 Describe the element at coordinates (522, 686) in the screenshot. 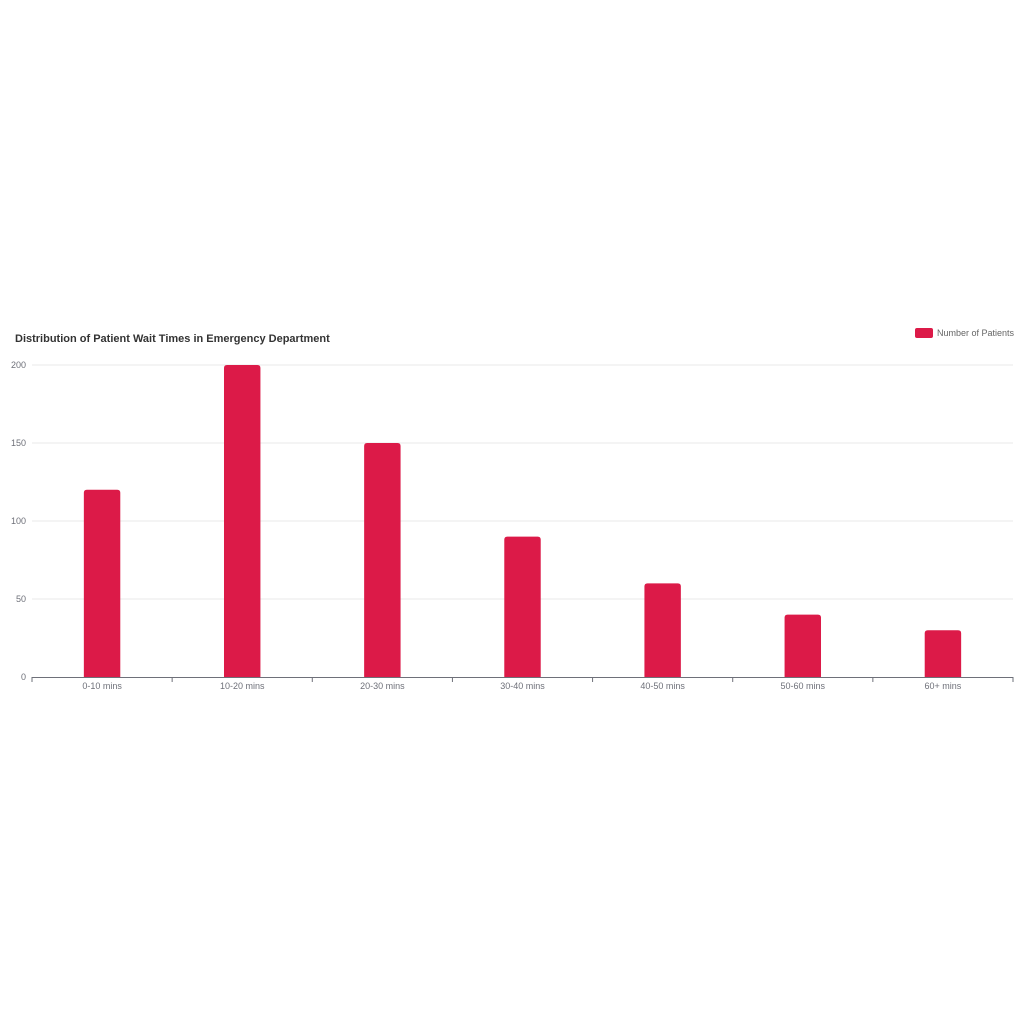

I see `x-tick-label: 30-40 mins` at that location.